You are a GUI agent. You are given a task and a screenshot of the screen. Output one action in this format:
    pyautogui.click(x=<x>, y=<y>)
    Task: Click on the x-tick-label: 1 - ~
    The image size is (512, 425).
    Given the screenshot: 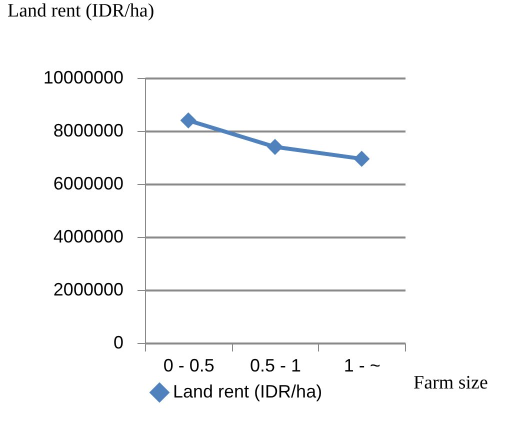 What is the action you would take?
    pyautogui.click(x=362, y=366)
    